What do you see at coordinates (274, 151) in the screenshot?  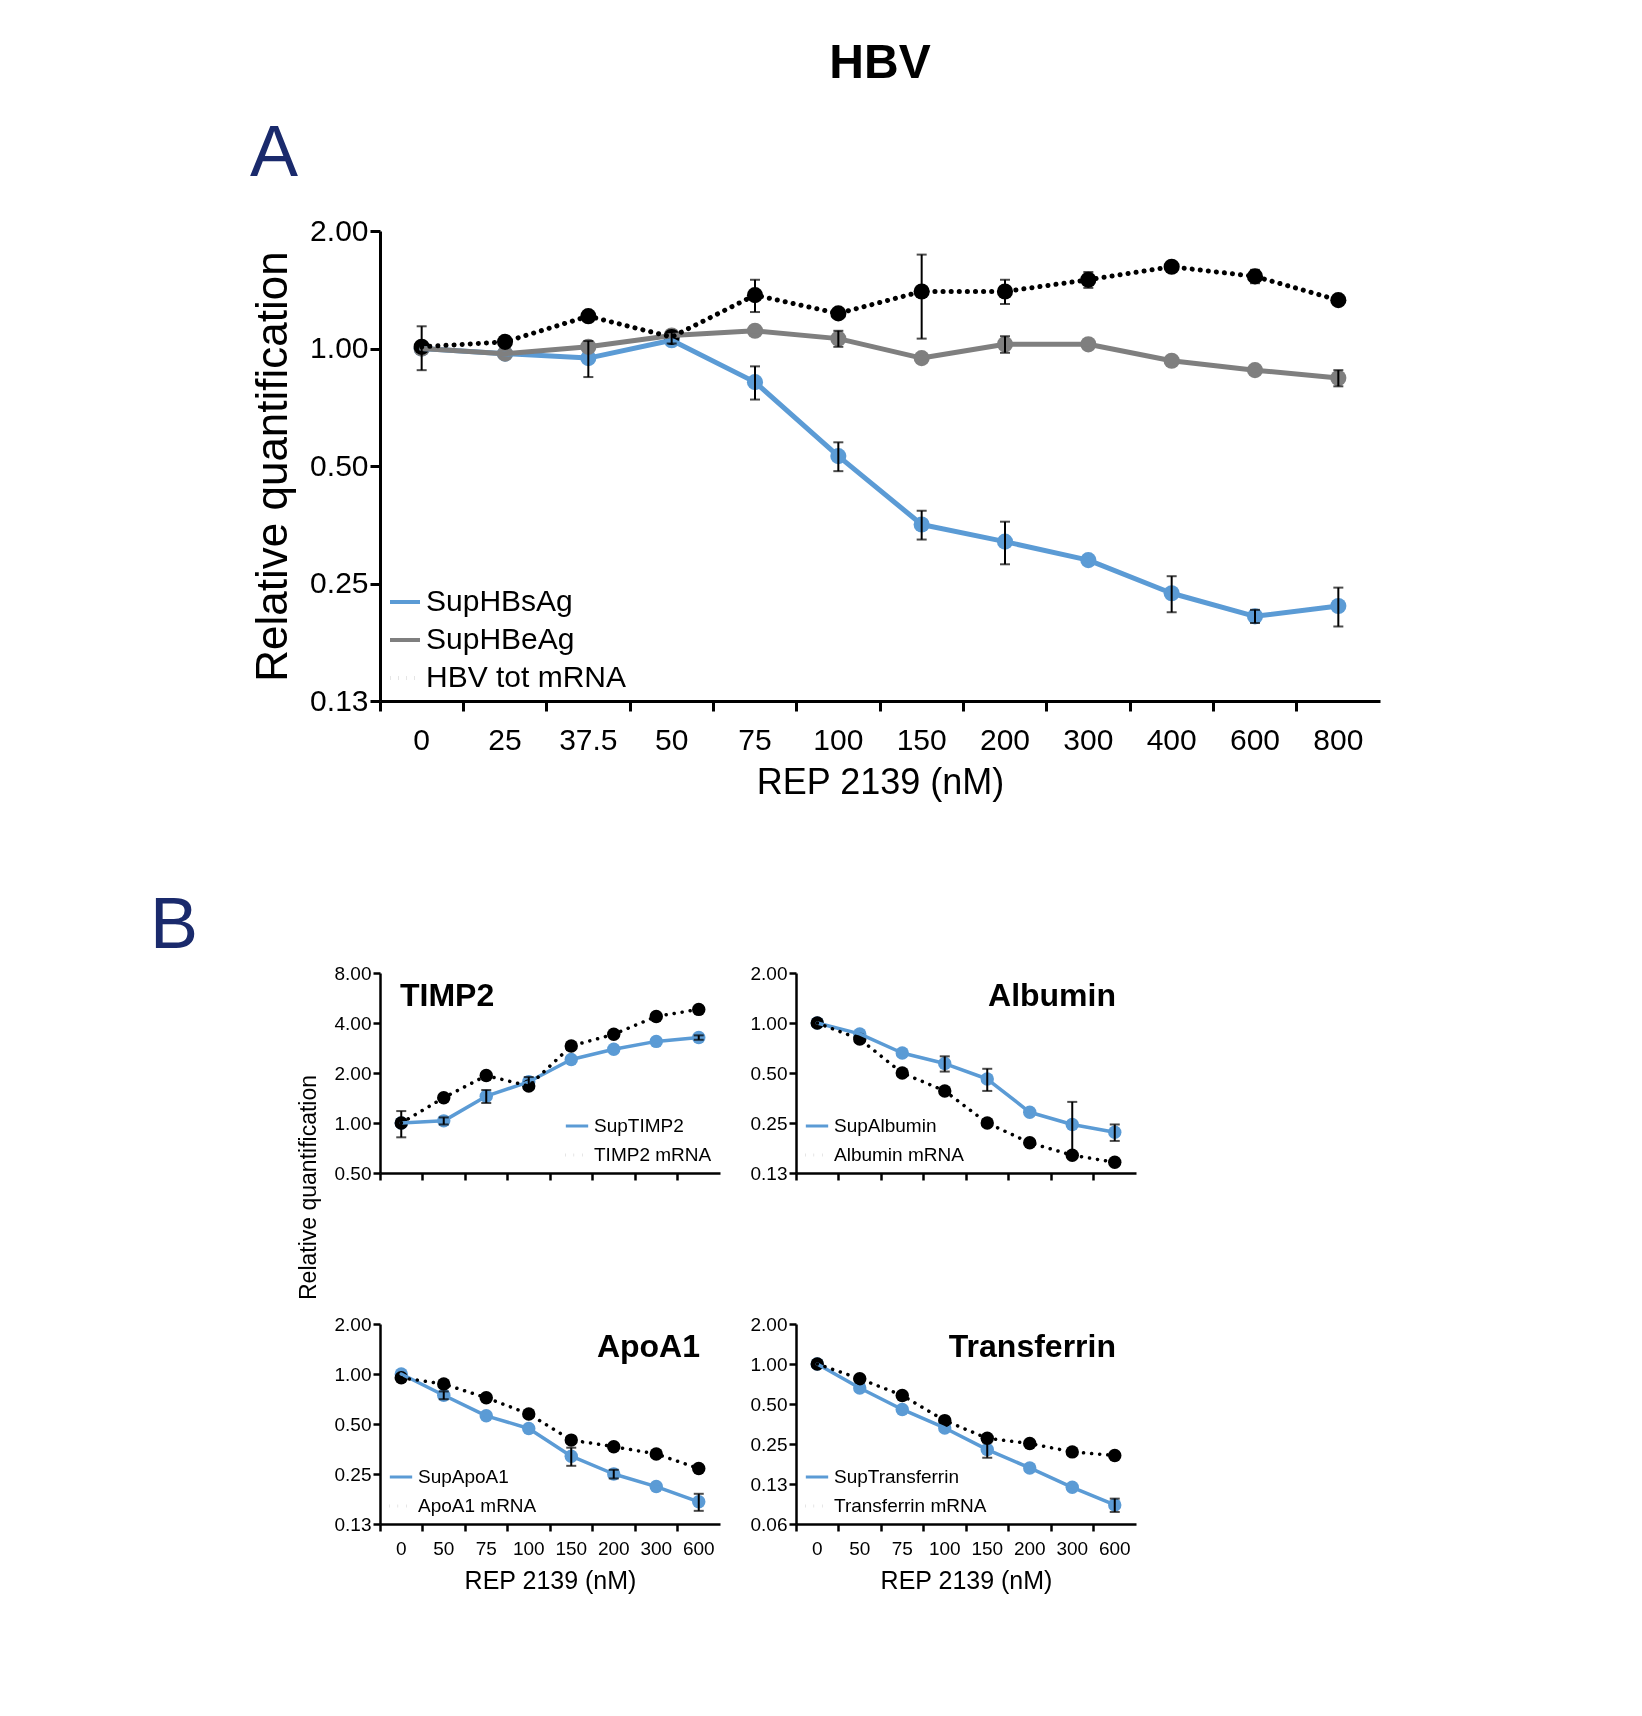 I see `text: A` at bounding box center [274, 151].